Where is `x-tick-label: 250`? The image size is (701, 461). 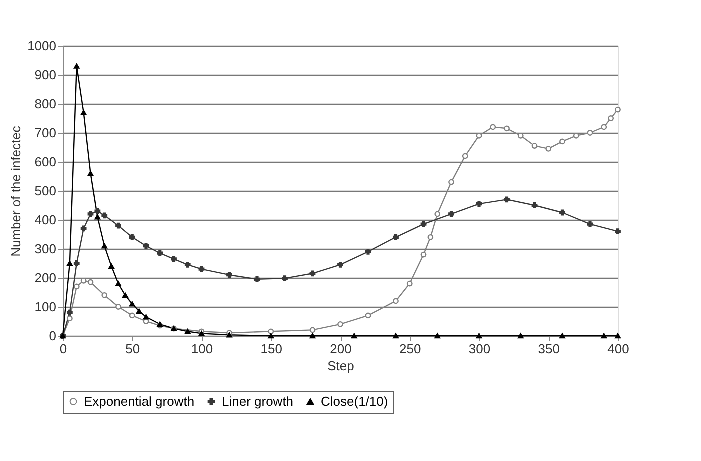 x-tick-label: 250 is located at coordinates (411, 349).